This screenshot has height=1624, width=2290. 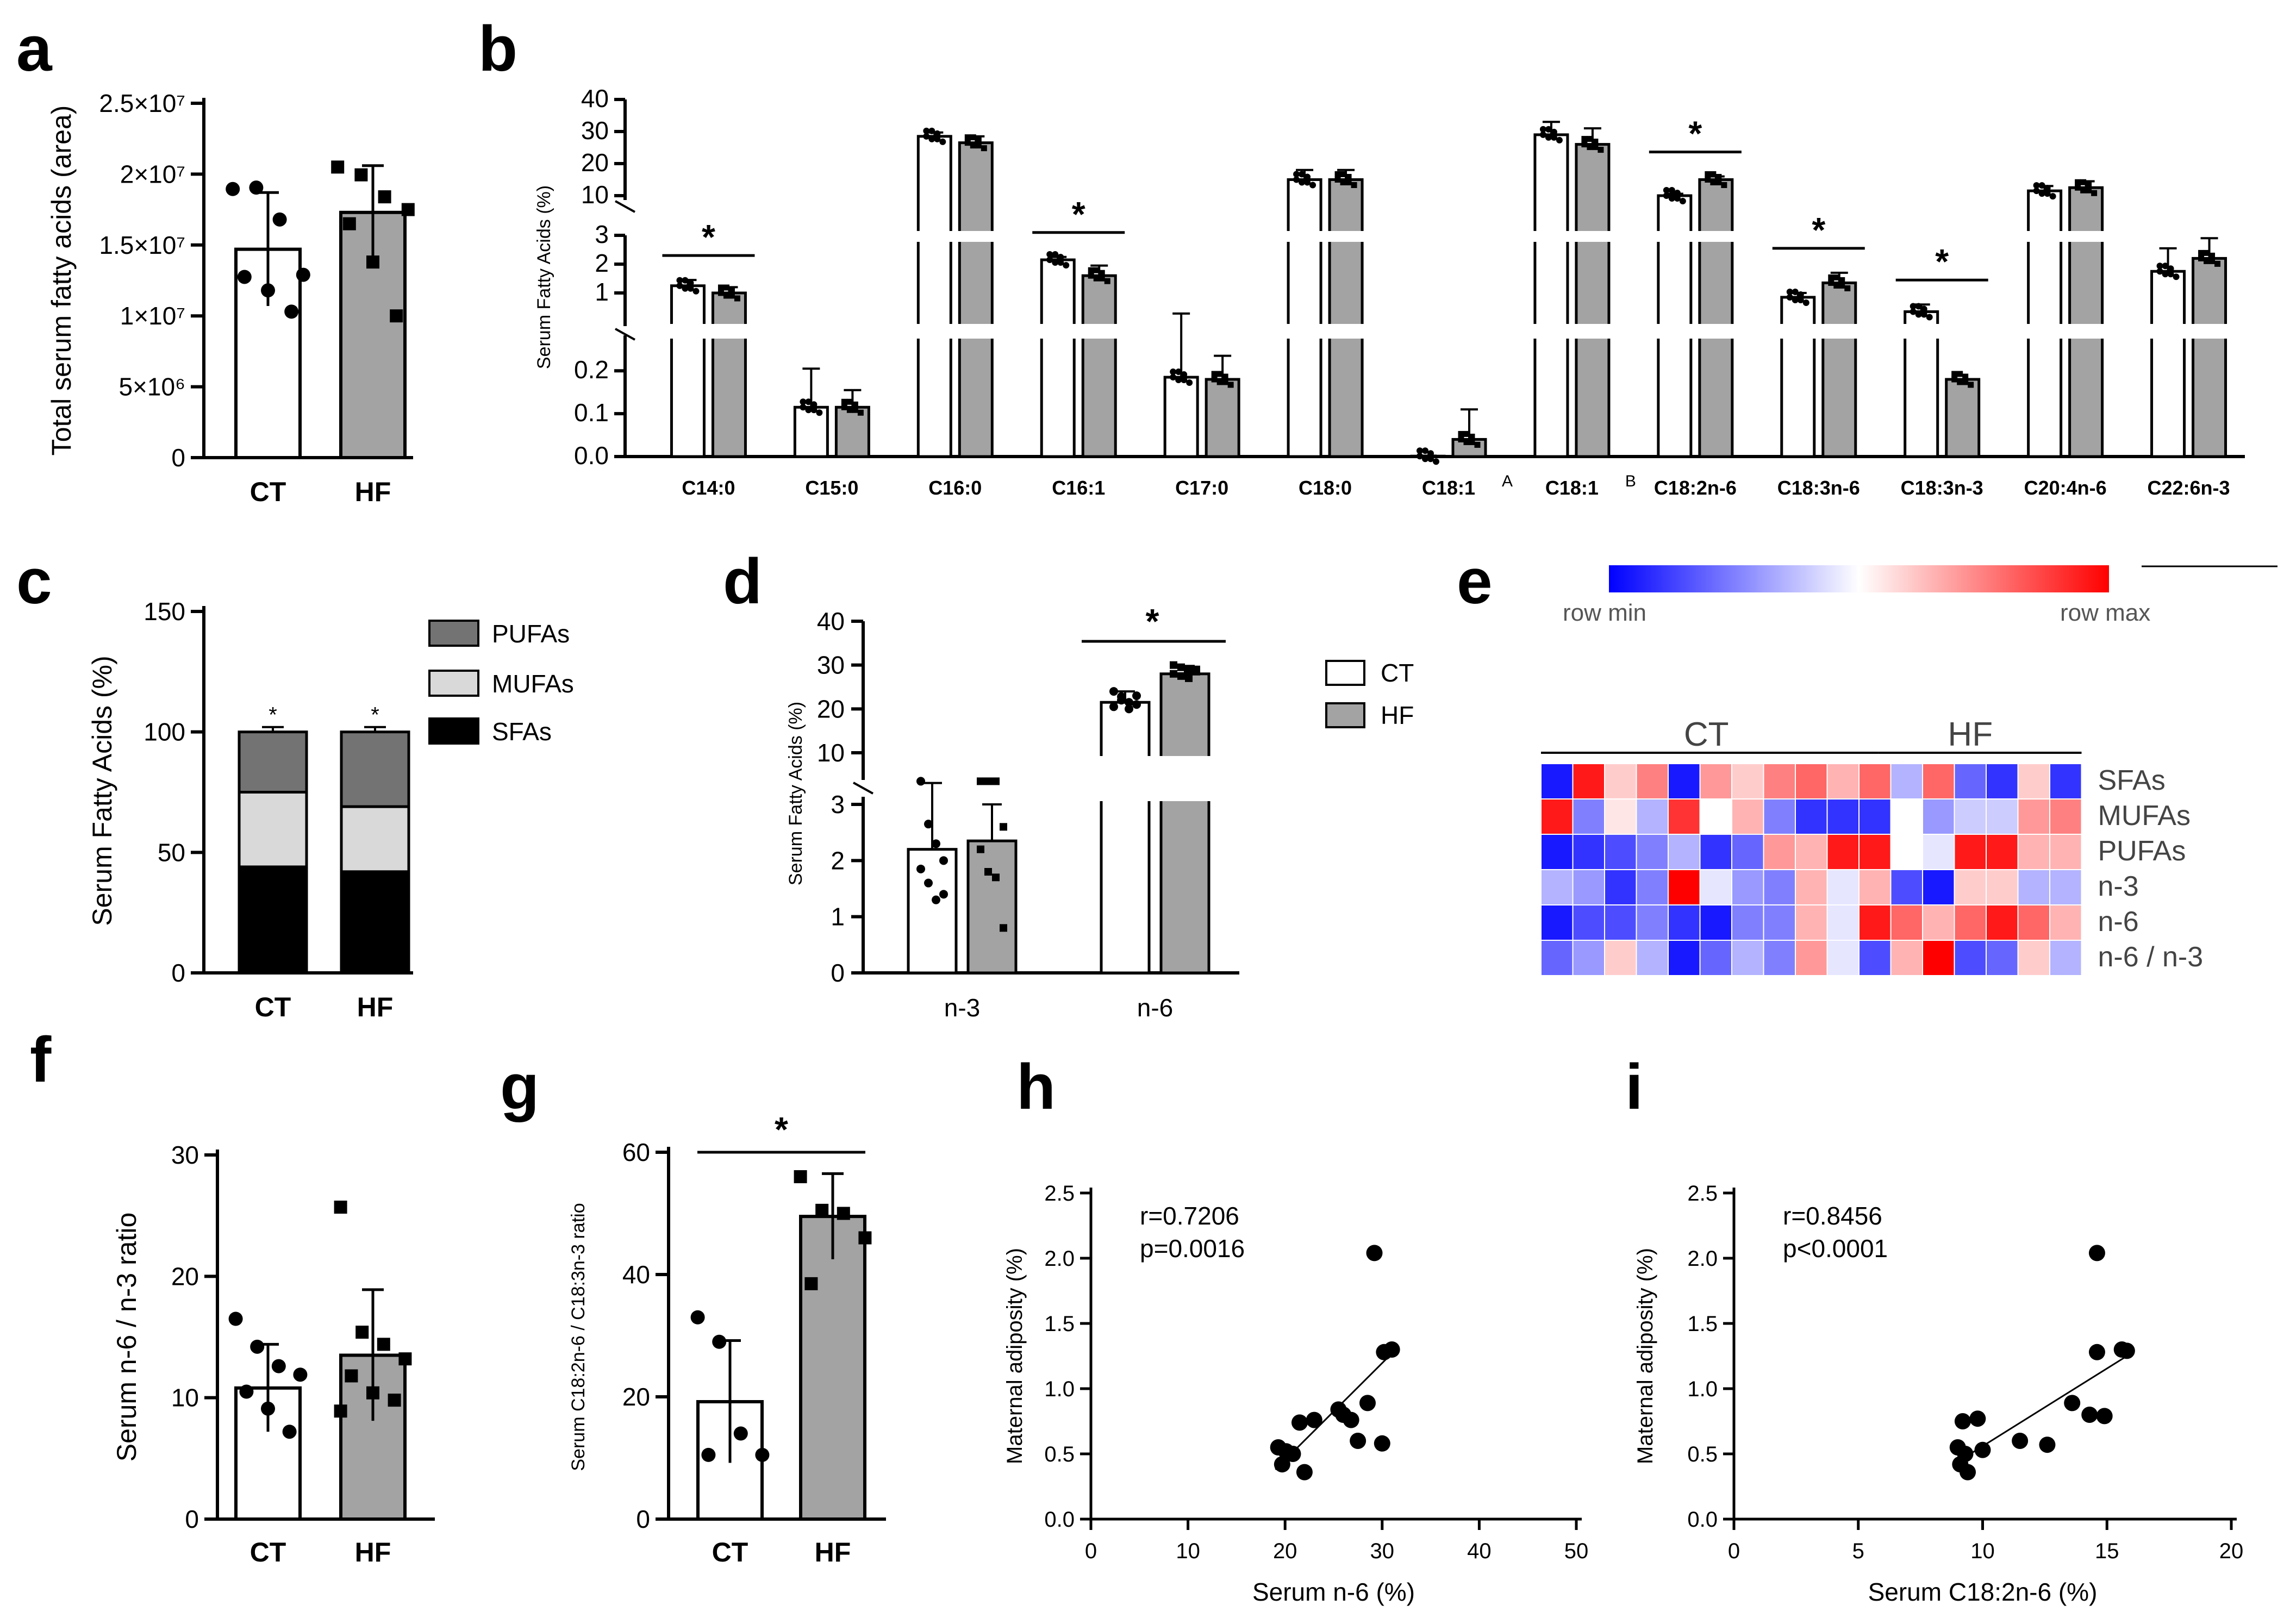 I want to click on c-star-CT: *, so click(x=273, y=715).